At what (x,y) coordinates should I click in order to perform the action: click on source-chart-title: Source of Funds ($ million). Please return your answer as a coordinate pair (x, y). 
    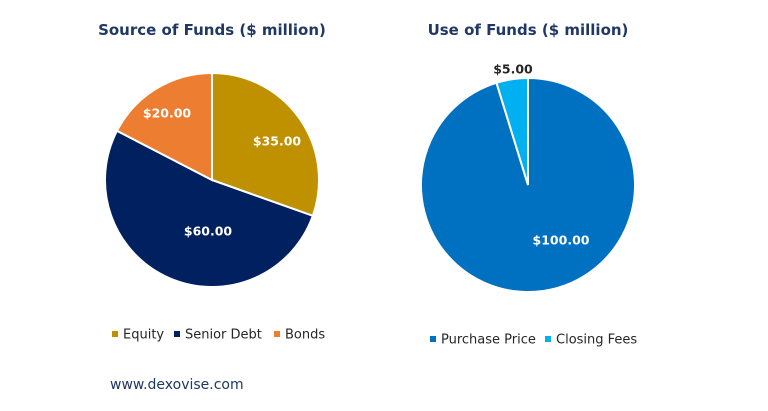
    Looking at the image, I should click on (212, 30).